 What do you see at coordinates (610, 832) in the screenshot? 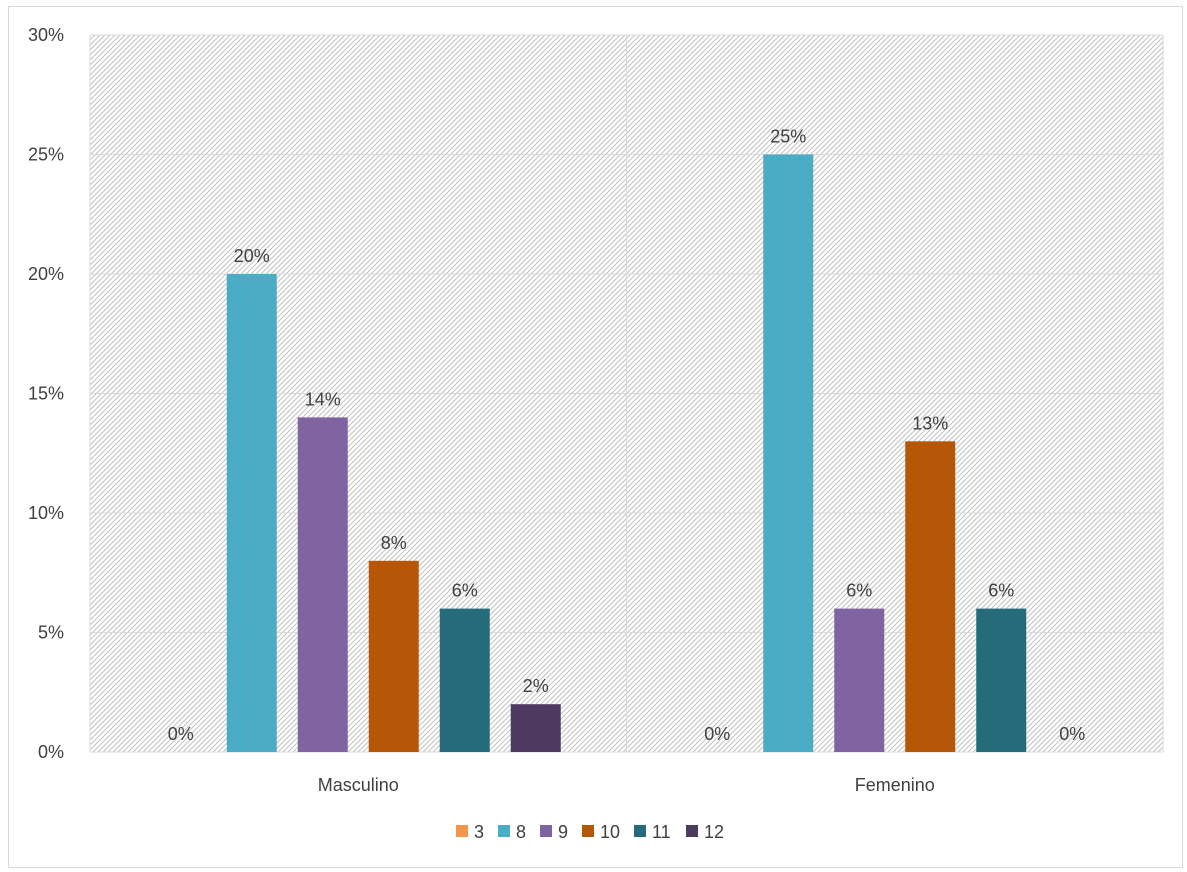
I see `legend-label: 10` at bounding box center [610, 832].